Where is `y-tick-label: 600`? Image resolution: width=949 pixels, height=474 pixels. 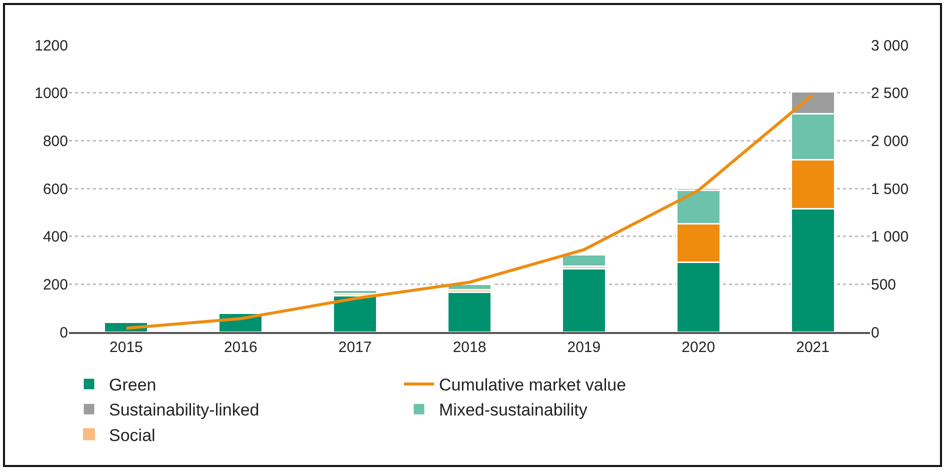
y-tick-label: 600 is located at coordinates (55, 189).